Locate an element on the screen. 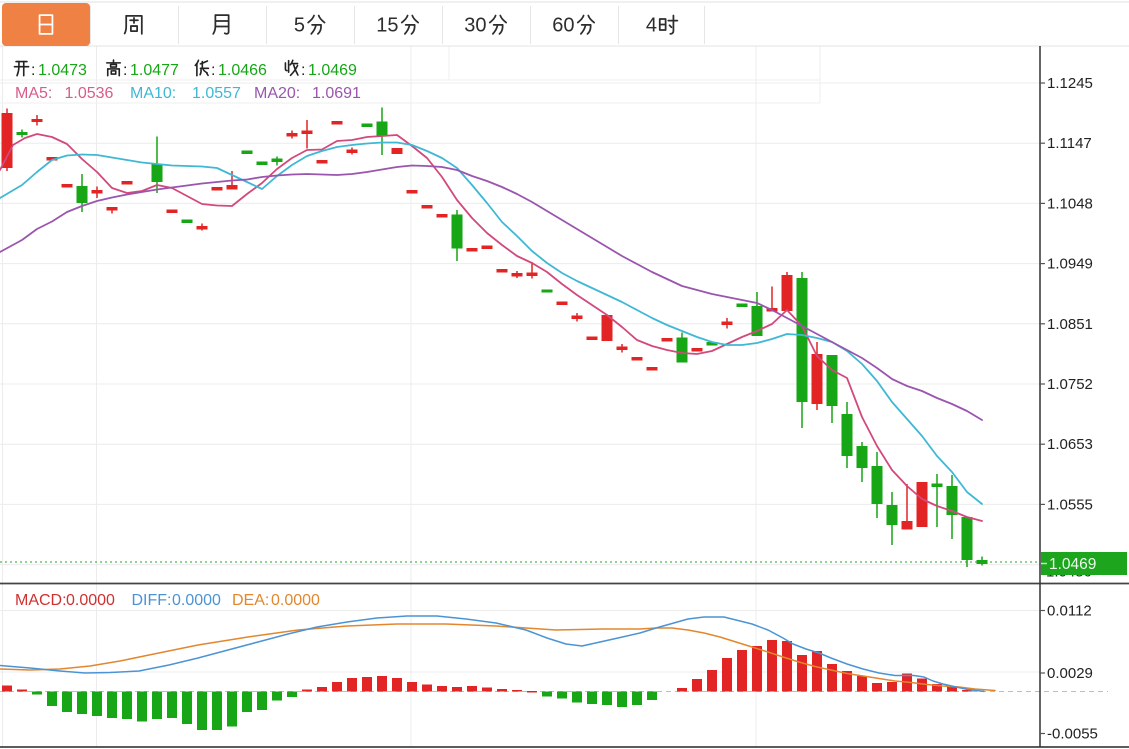 Image resolution: width=1129 pixels, height=749 pixels. svg-text: 1.1048 is located at coordinates (1070, 203).